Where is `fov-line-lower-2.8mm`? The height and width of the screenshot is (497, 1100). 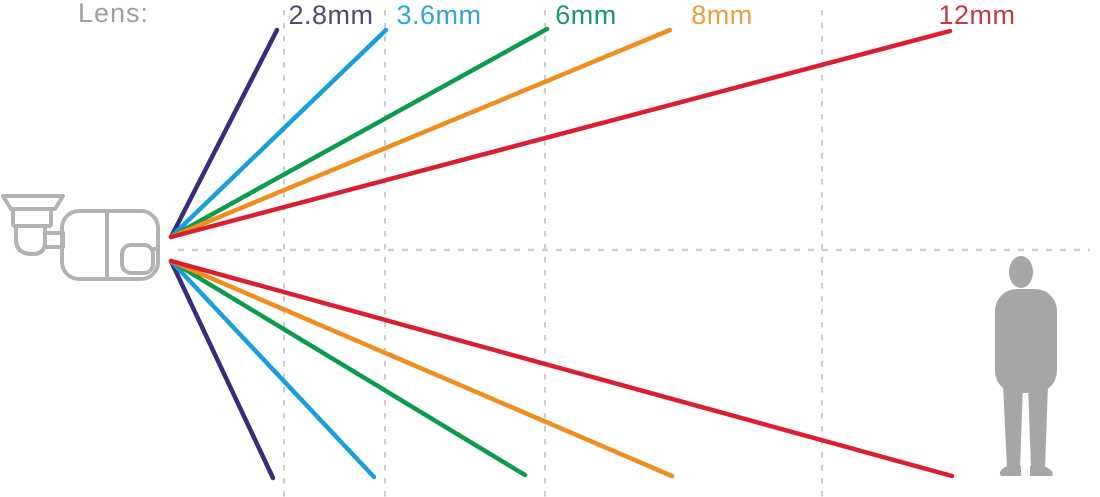 fov-line-lower-2.8mm is located at coordinates (222, 369).